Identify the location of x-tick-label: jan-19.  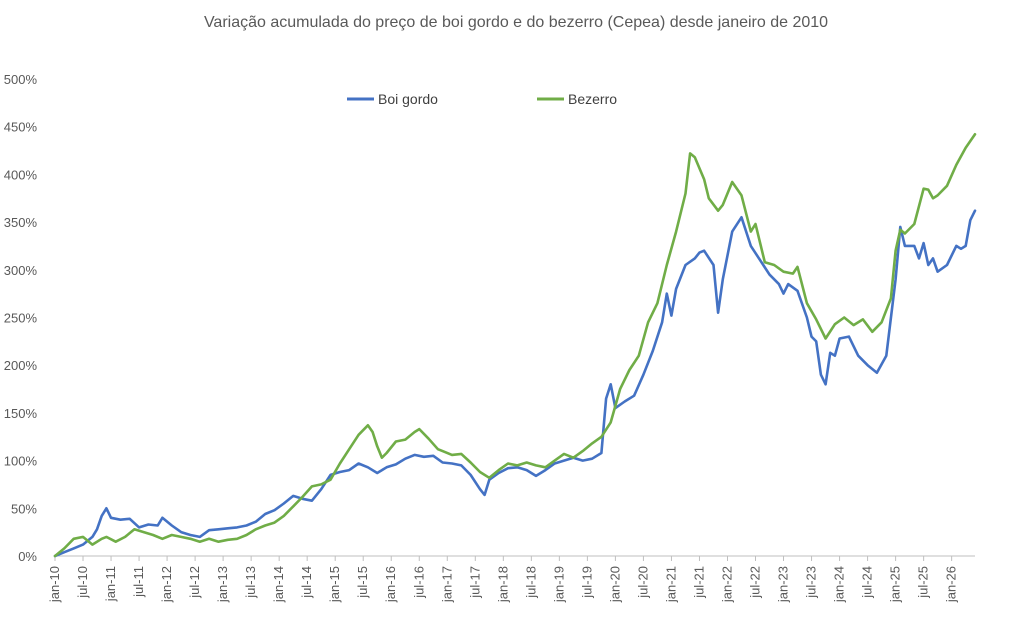
(558, 584).